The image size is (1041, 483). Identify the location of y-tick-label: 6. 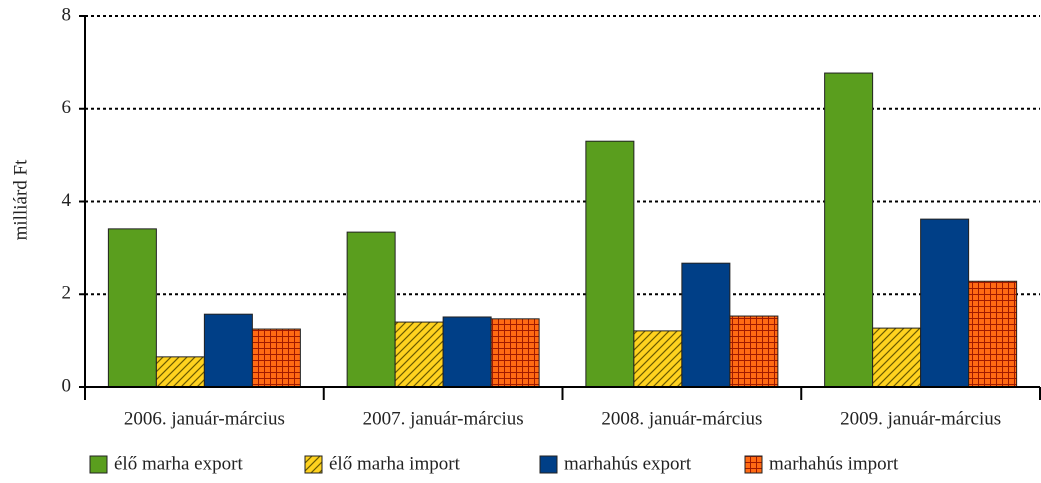
(67, 107).